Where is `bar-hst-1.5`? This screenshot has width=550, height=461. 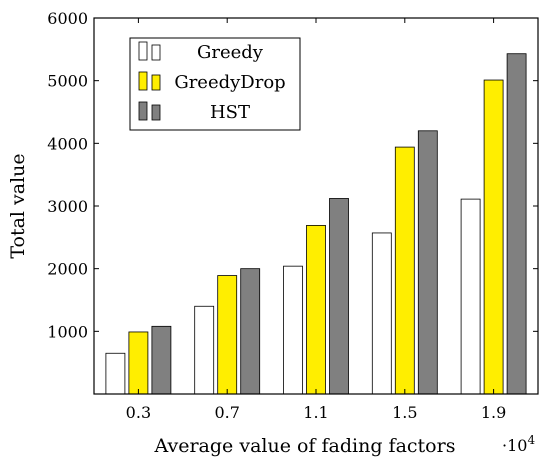 bar-hst-1.5 is located at coordinates (427, 262).